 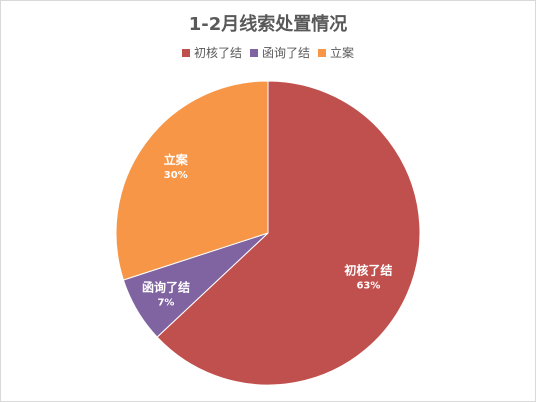 I want to click on legend-label-1: 函询了结, so click(x=285, y=53).